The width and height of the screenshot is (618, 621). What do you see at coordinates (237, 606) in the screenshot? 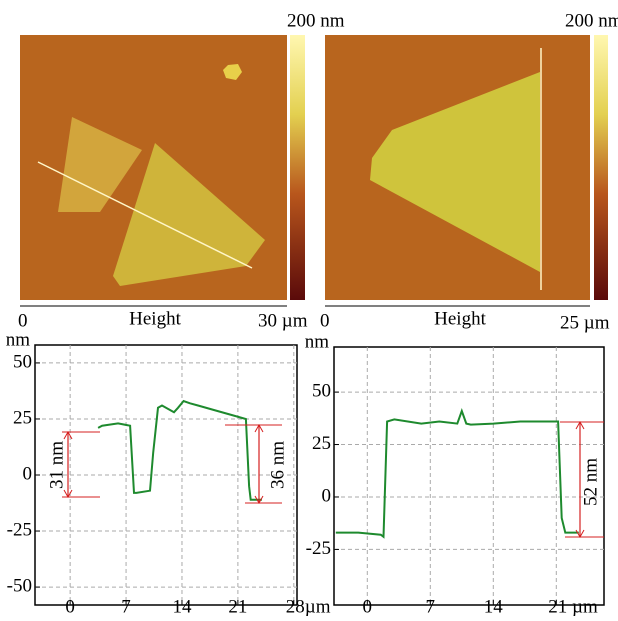
I see `x-tick-label: 21` at bounding box center [237, 606].